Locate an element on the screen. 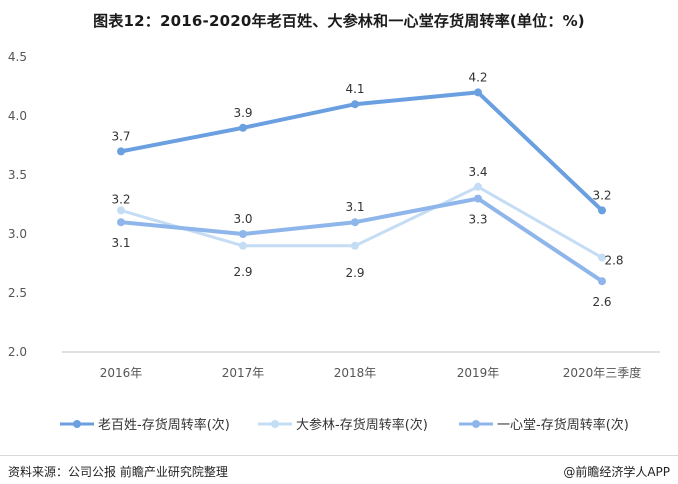 This screenshot has width=678, height=484. data-label-2: 2.6 is located at coordinates (601, 302).